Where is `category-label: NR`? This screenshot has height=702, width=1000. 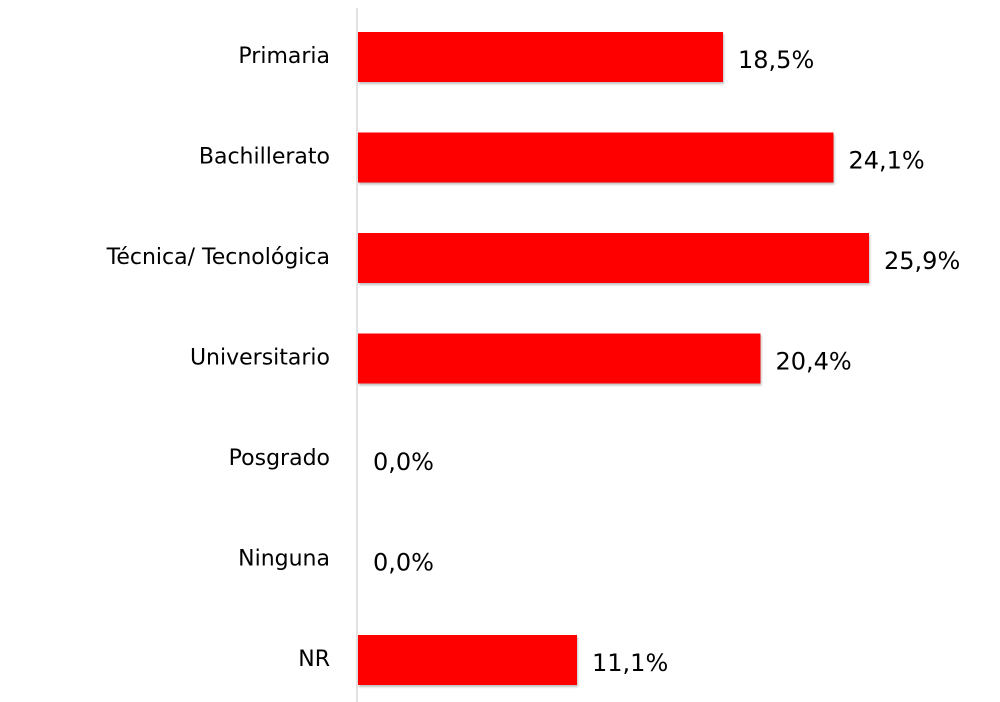
category-label: NR is located at coordinates (314, 659).